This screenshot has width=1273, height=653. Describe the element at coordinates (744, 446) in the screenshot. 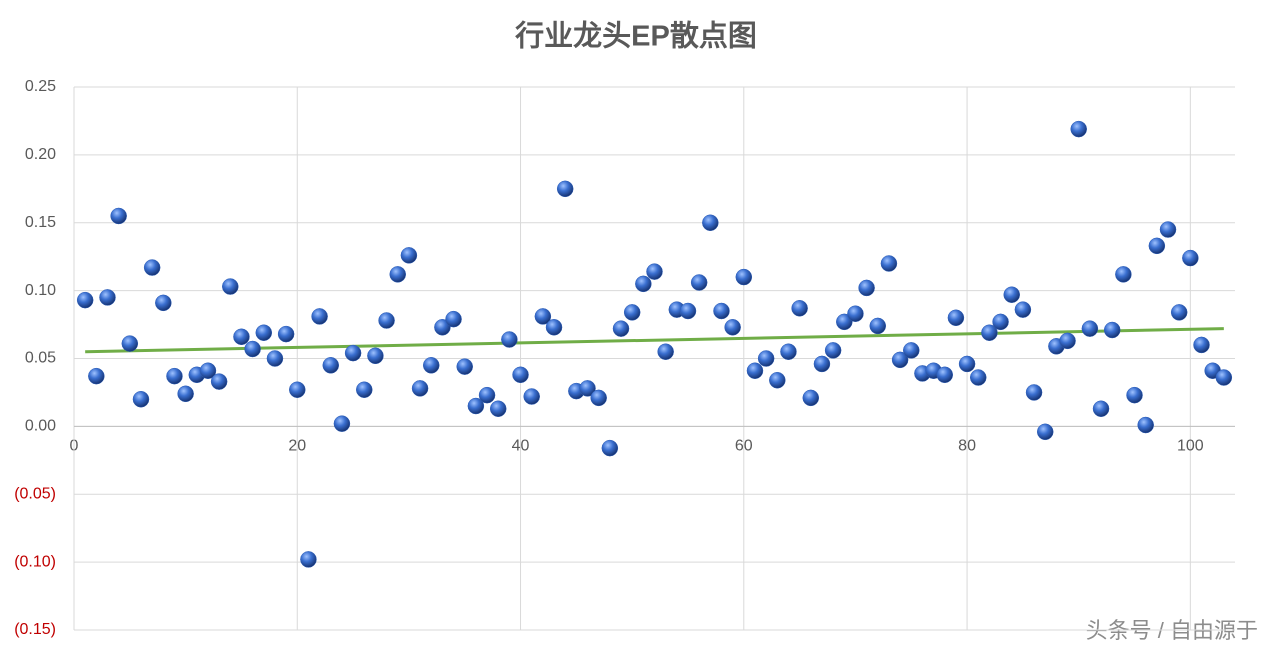

I see `x-tick-label: 60` at that location.